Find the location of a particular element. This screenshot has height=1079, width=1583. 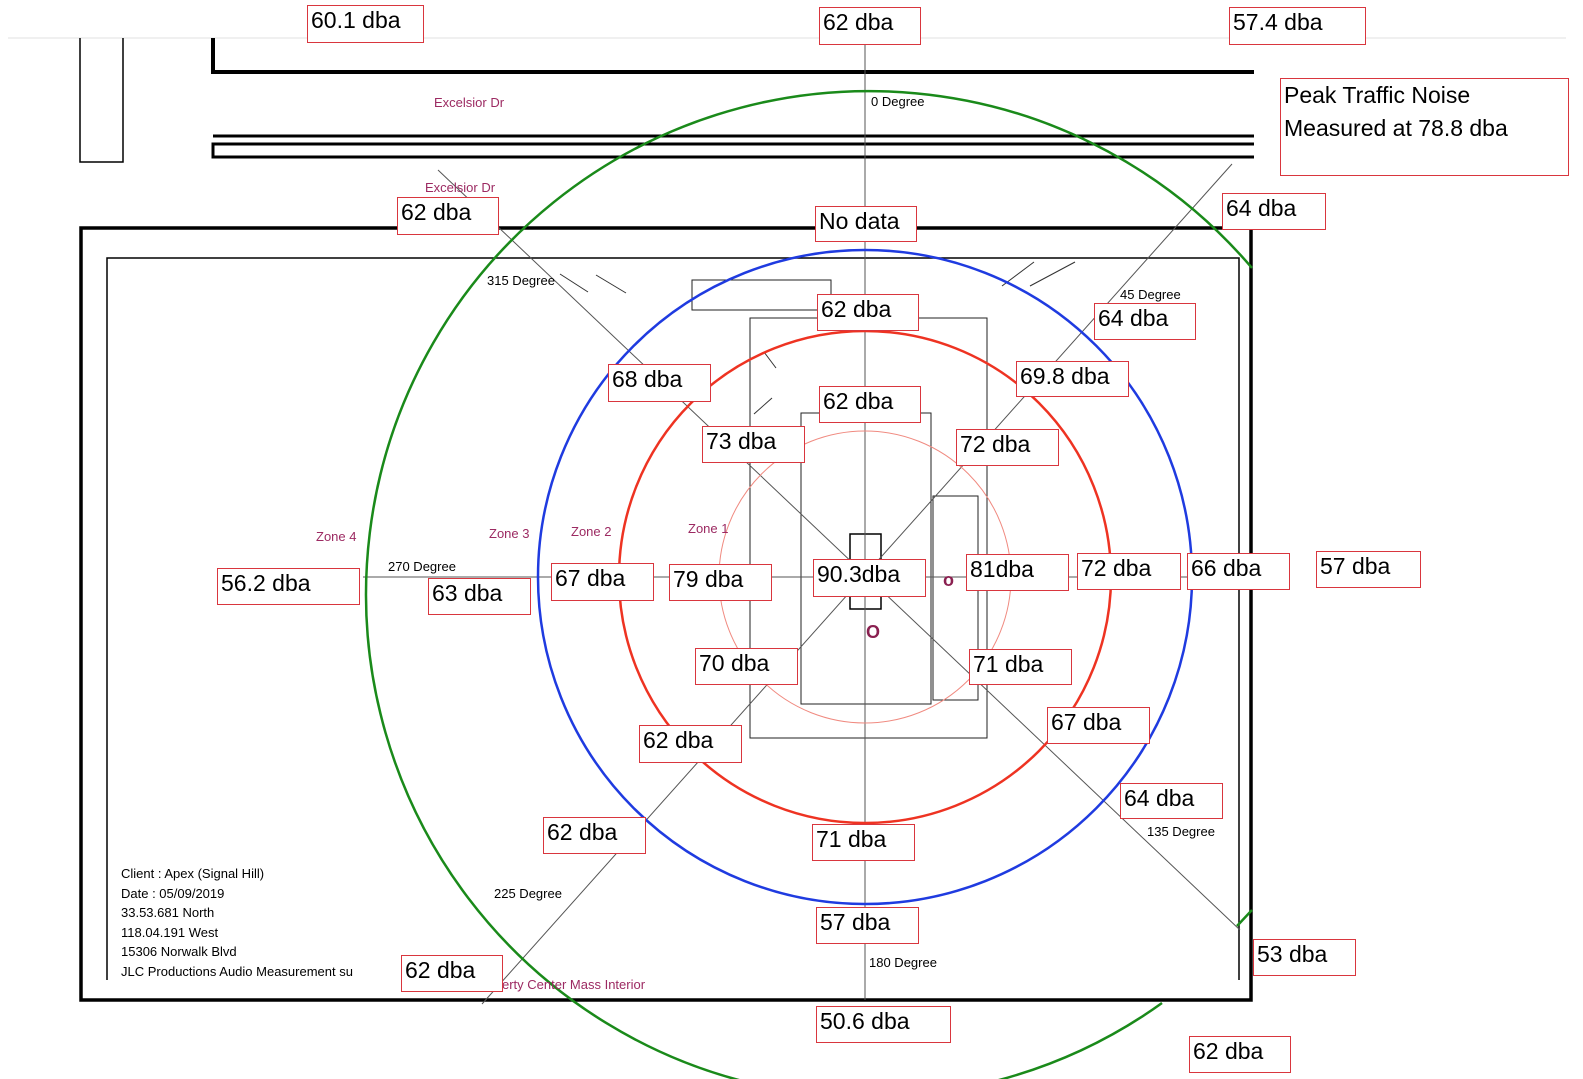

degree-label-315: 315 Degree is located at coordinates (521, 280).